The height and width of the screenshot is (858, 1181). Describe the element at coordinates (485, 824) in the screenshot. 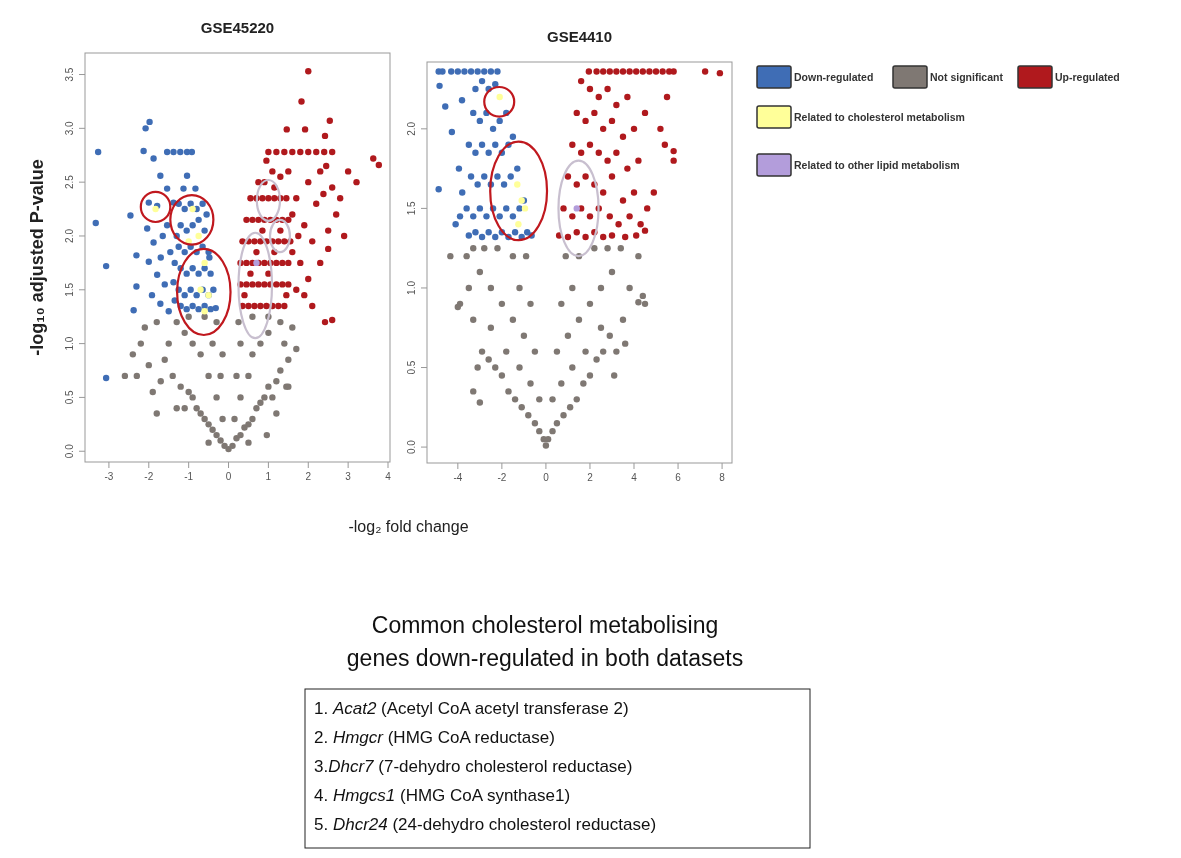

I see `text: 5. Dhcr24 (24-dehydro cholesterol reductase)` at that location.